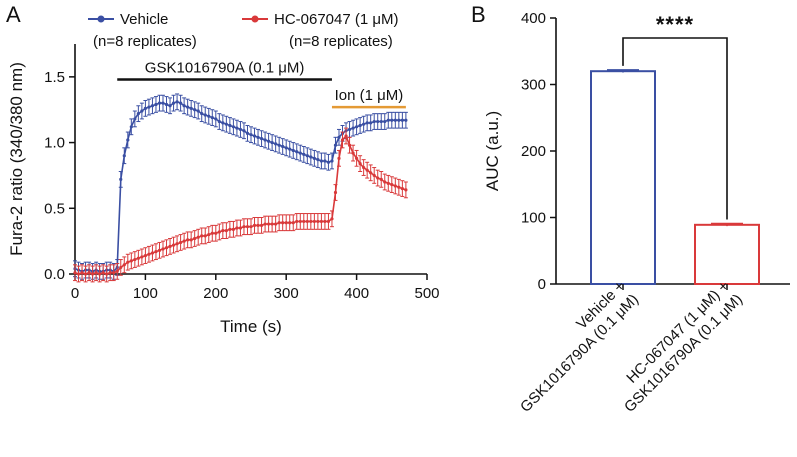  Describe the element at coordinates (478, 14) in the screenshot. I see `panel-label-b: B` at that location.